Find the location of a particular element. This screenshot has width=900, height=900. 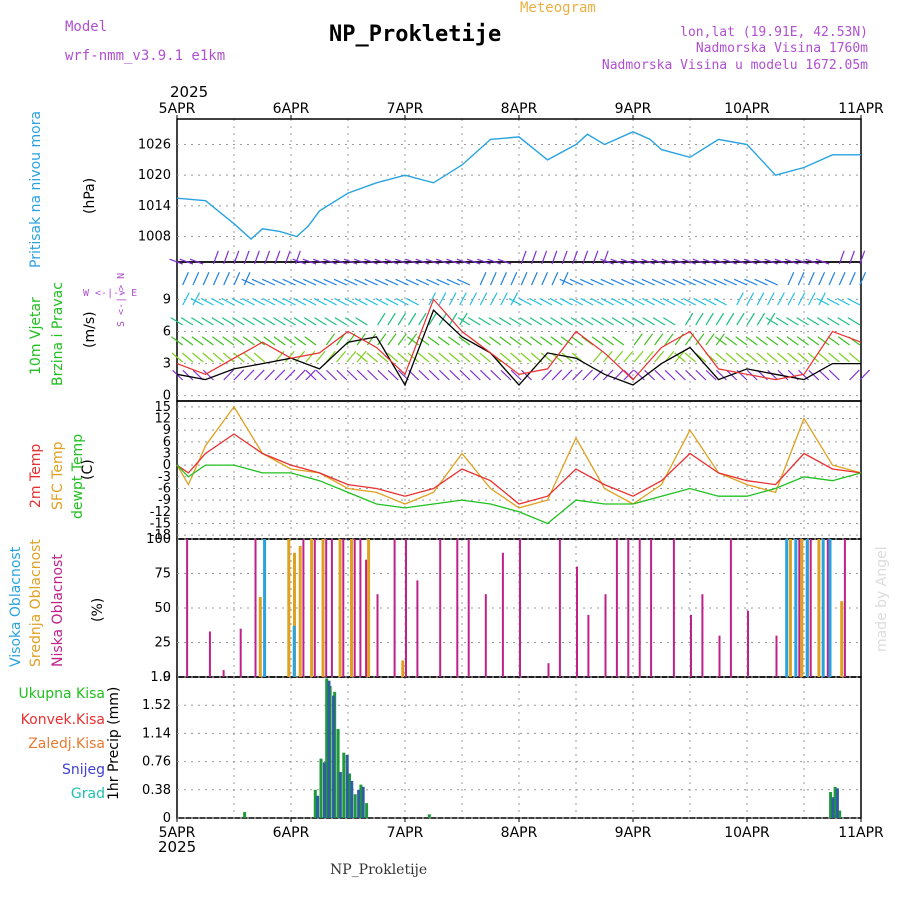

y-tick-label: 1.52 is located at coordinates (156, 705).